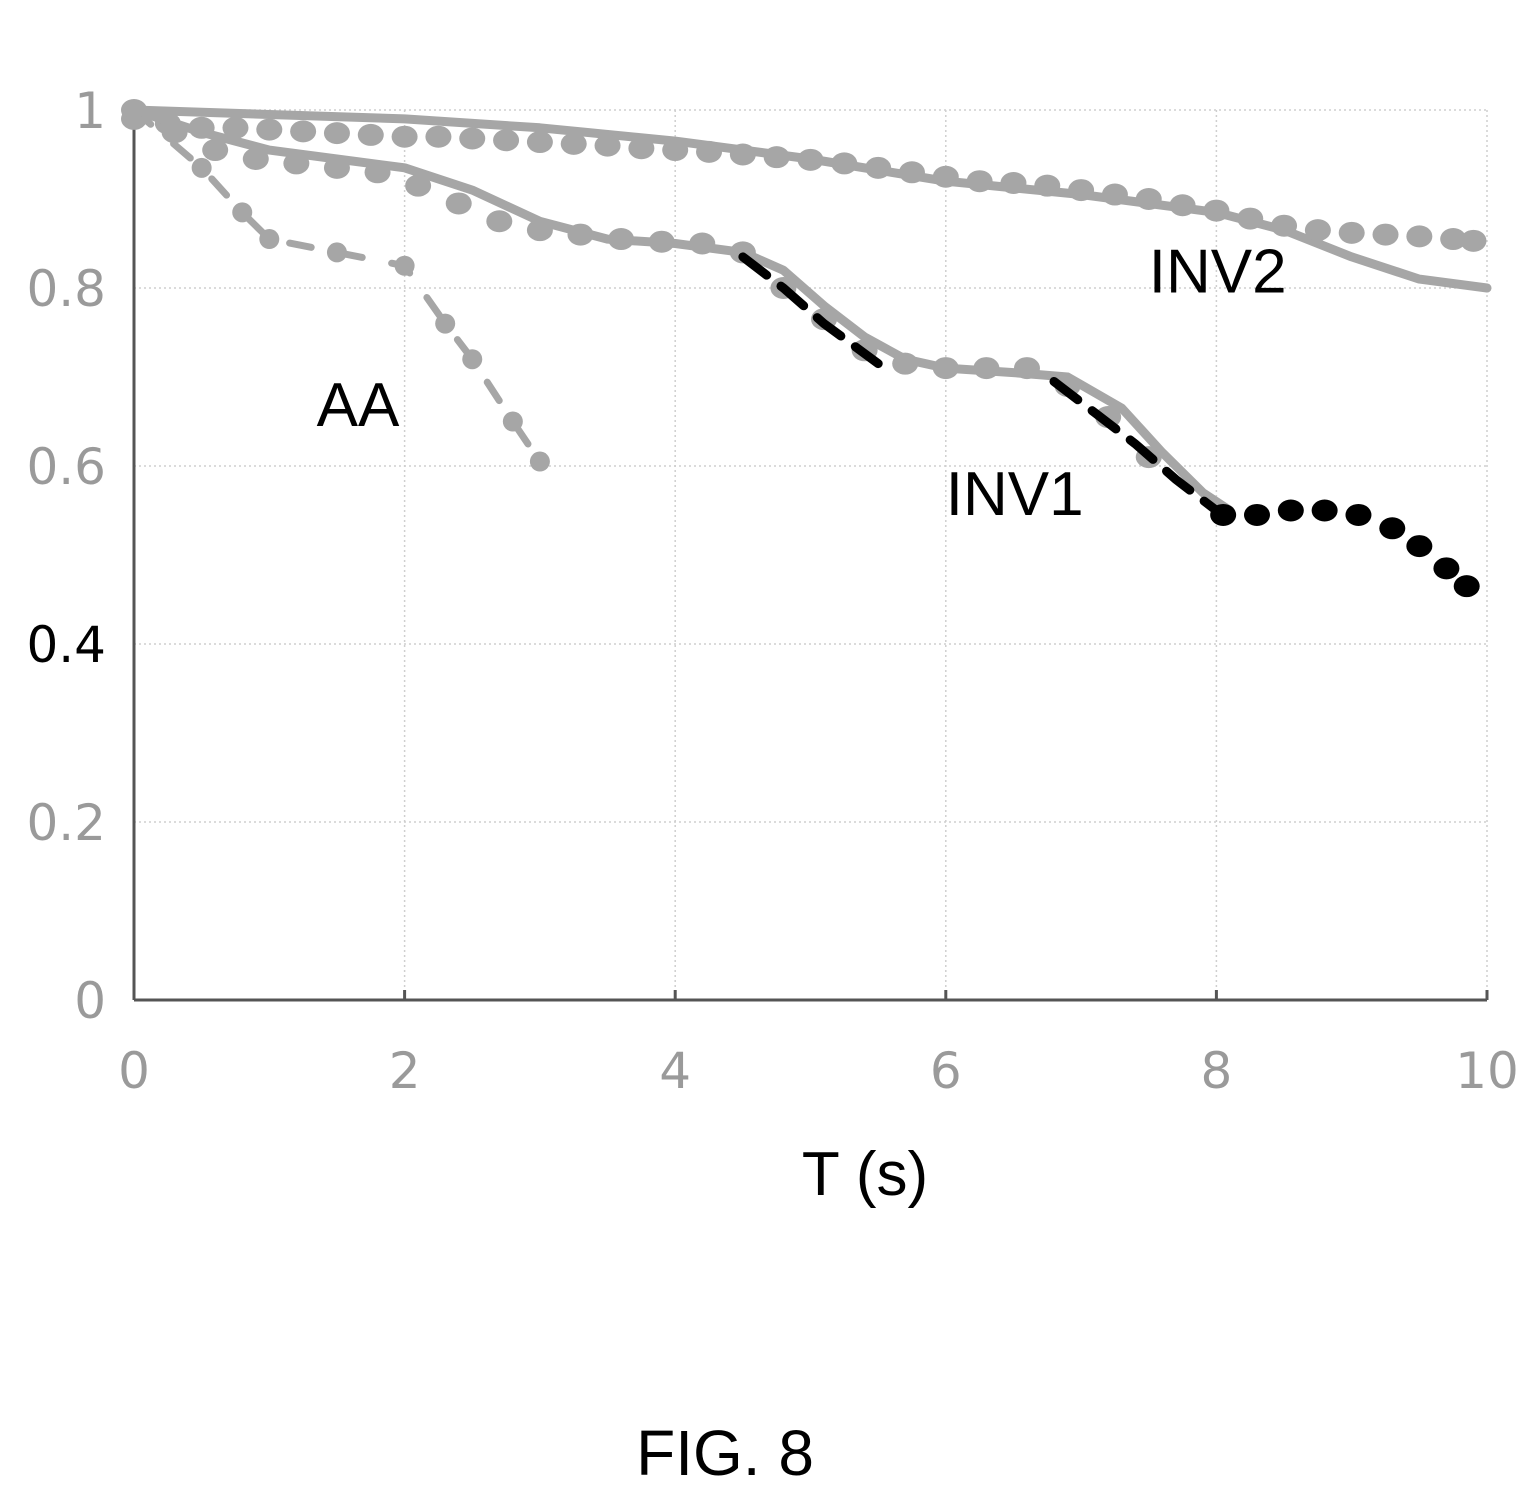  Describe the element at coordinates (1487, 1071) in the screenshot. I see `x-tick-label-5: 10` at that location.